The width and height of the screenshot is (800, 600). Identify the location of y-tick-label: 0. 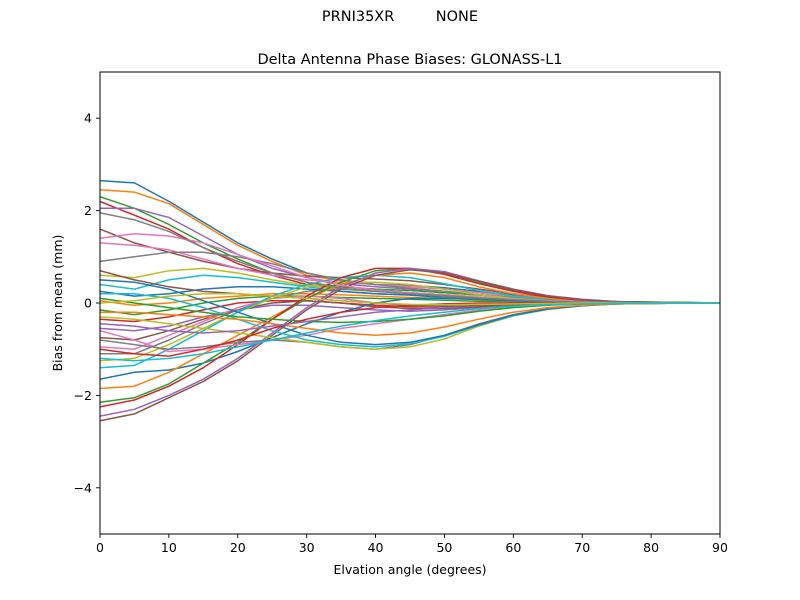
(88, 303).